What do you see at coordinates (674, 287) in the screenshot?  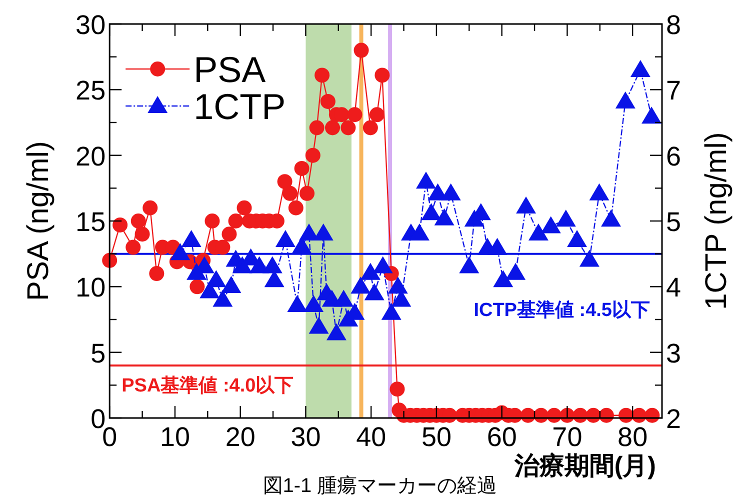 I see `y2-tick-label: 4` at bounding box center [674, 287].